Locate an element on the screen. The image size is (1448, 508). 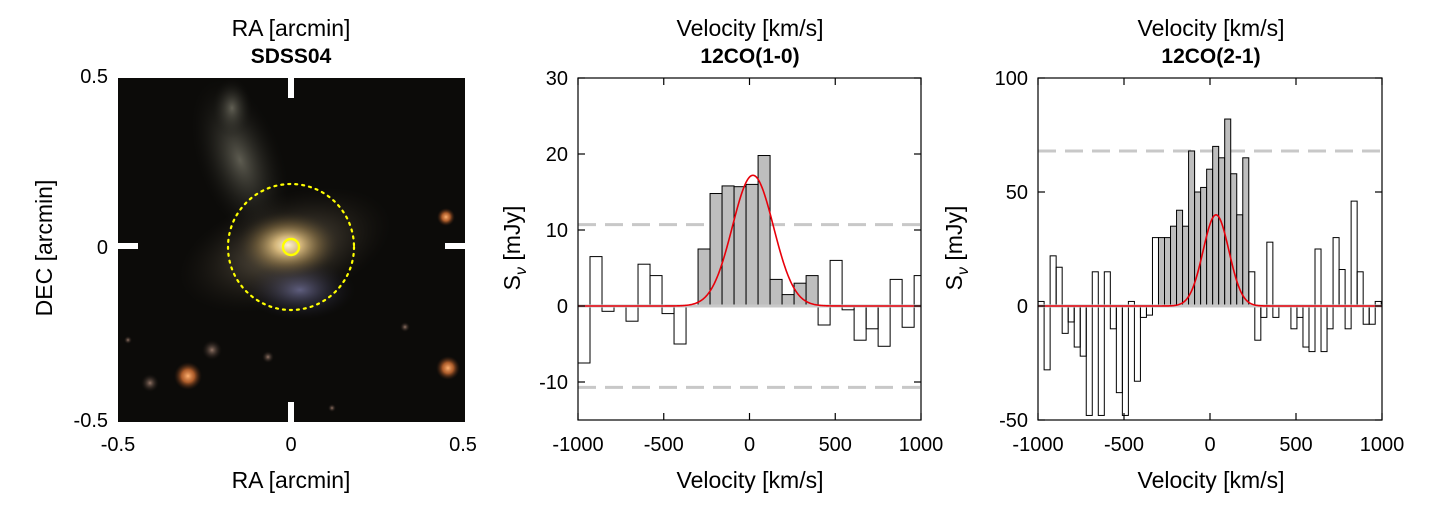
co10-ylabel: Sν [mJy] is located at coordinates (514, 248).